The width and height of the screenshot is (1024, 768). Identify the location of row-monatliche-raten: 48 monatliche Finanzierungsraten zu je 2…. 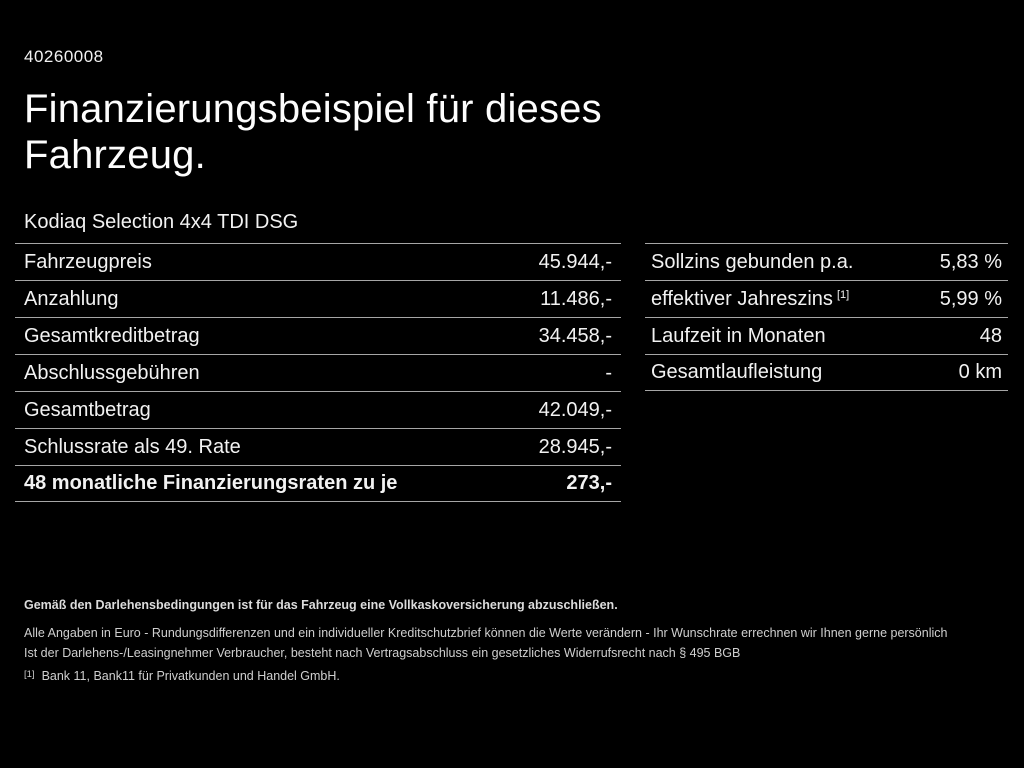
(318, 483).